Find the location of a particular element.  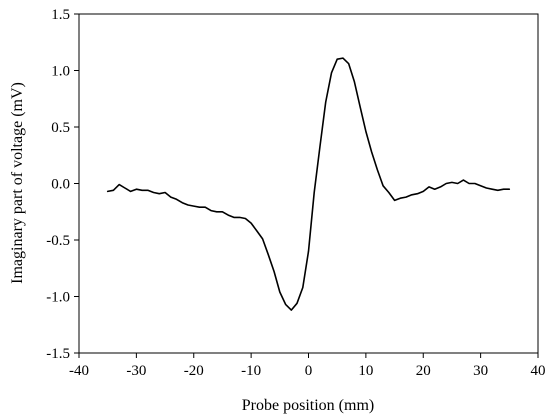

x-axis: -40 -30 -20 -10 0 10 20 30 40 is located at coordinates (307, 366).